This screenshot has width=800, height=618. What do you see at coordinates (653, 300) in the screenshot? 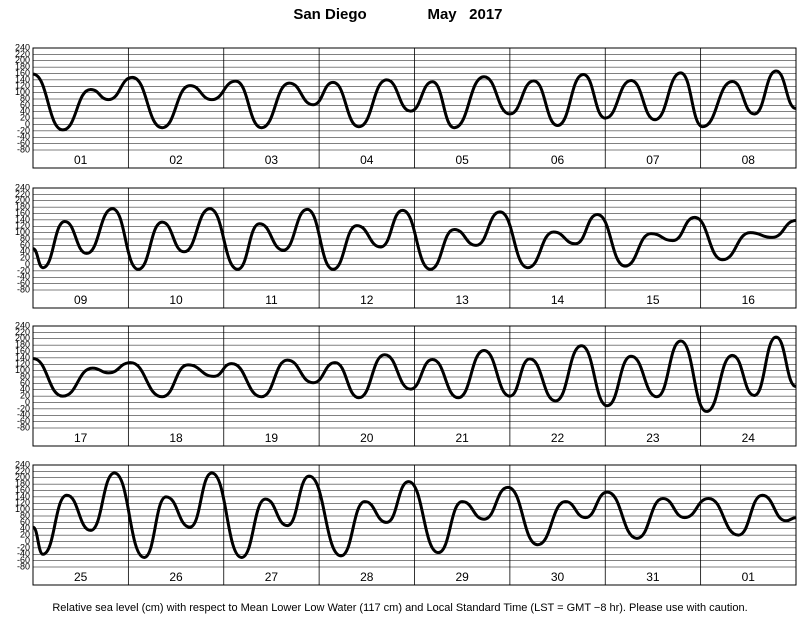
I see `day-label: 15` at bounding box center [653, 300].